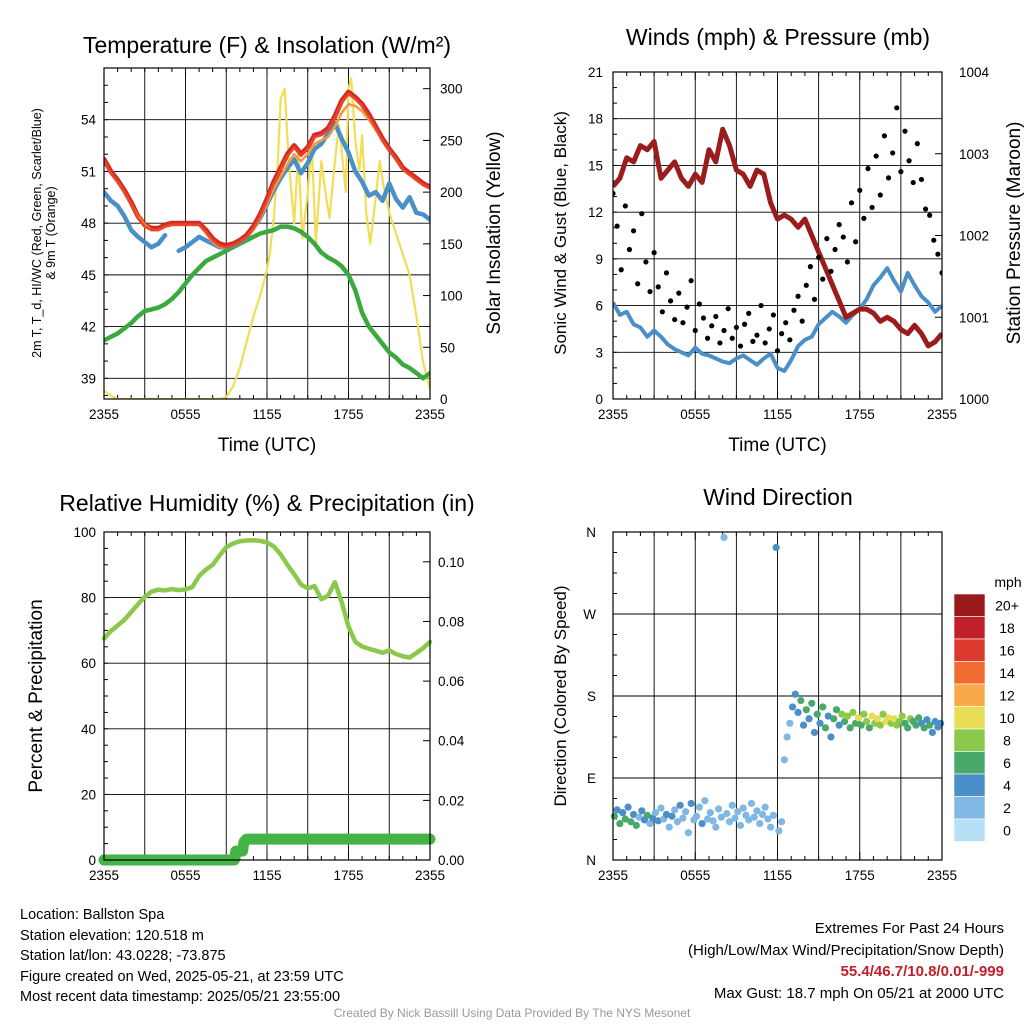 This screenshot has width=1024, height=1024. Describe the element at coordinates (599, 306) in the screenshot. I see `y-tick-label: 6` at that location.